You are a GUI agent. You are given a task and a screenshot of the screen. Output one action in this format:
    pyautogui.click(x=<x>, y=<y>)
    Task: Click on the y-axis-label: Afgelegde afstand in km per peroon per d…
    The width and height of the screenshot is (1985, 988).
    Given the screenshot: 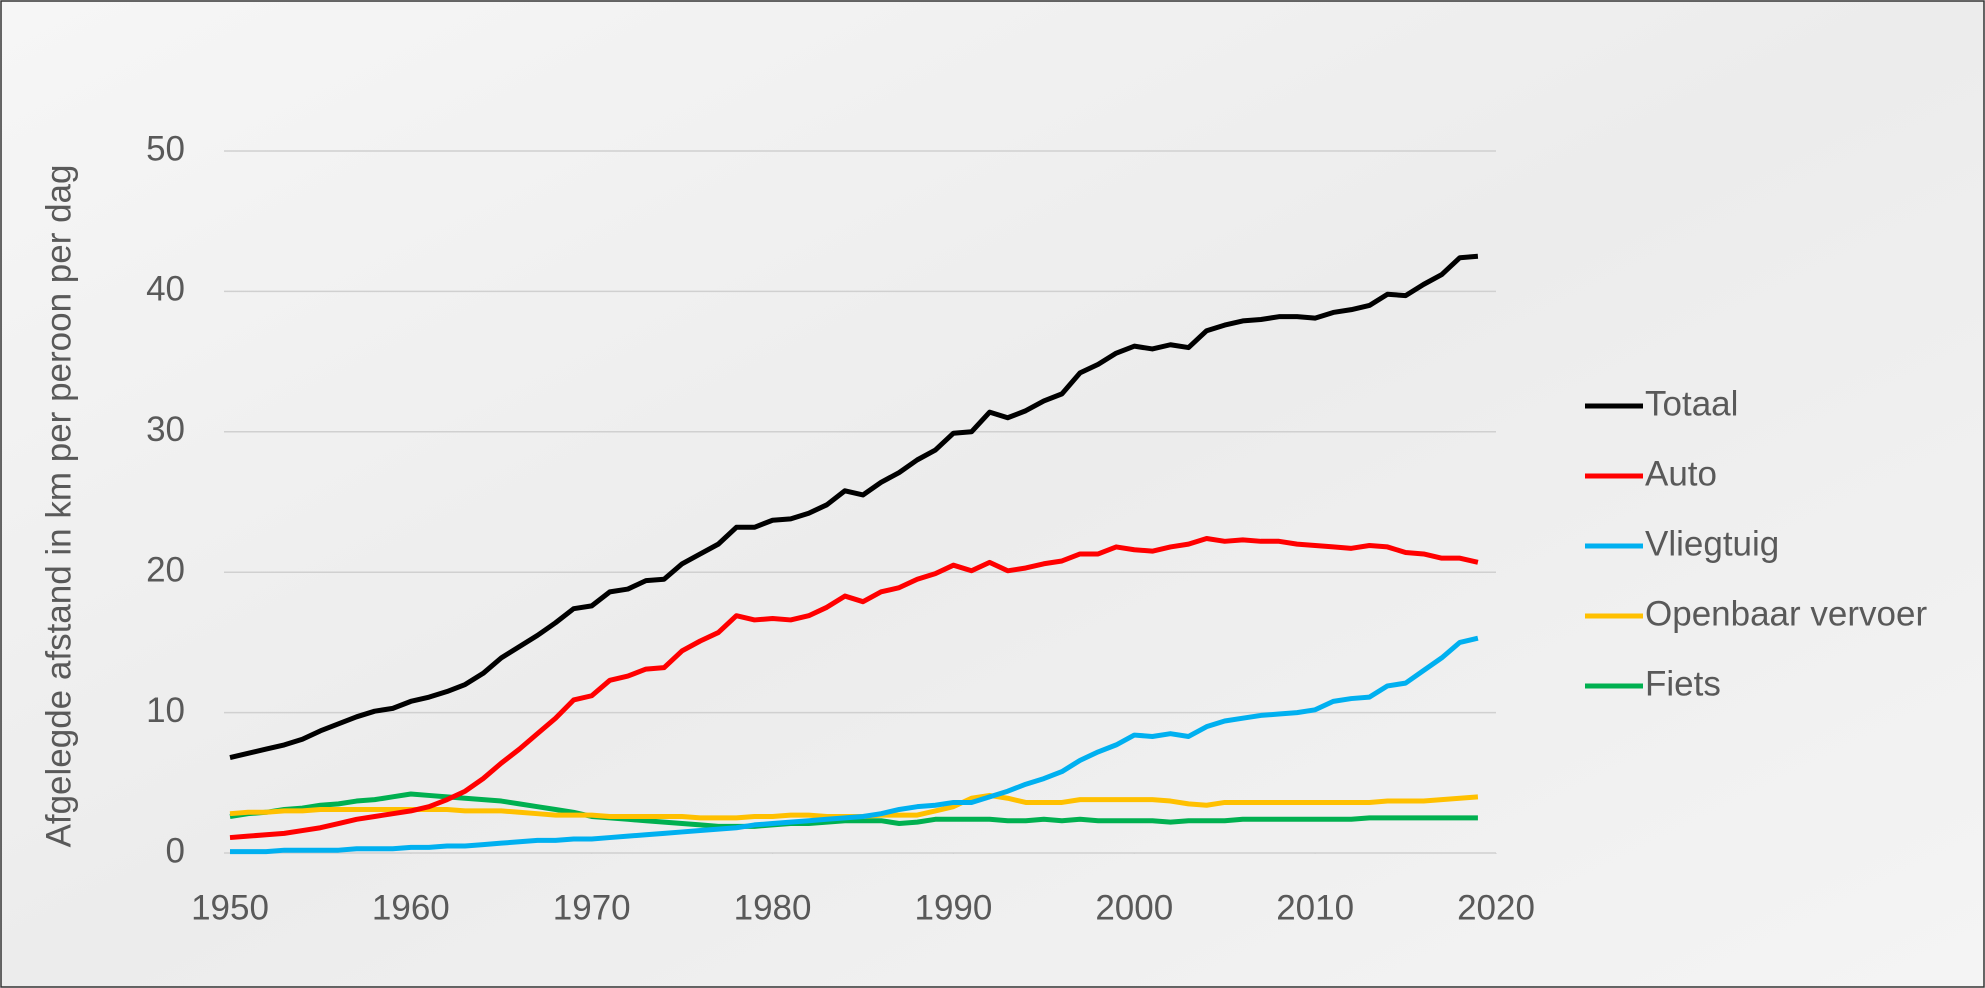 What is the action you would take?
    pyautogui.click(x=58, y=506)
    